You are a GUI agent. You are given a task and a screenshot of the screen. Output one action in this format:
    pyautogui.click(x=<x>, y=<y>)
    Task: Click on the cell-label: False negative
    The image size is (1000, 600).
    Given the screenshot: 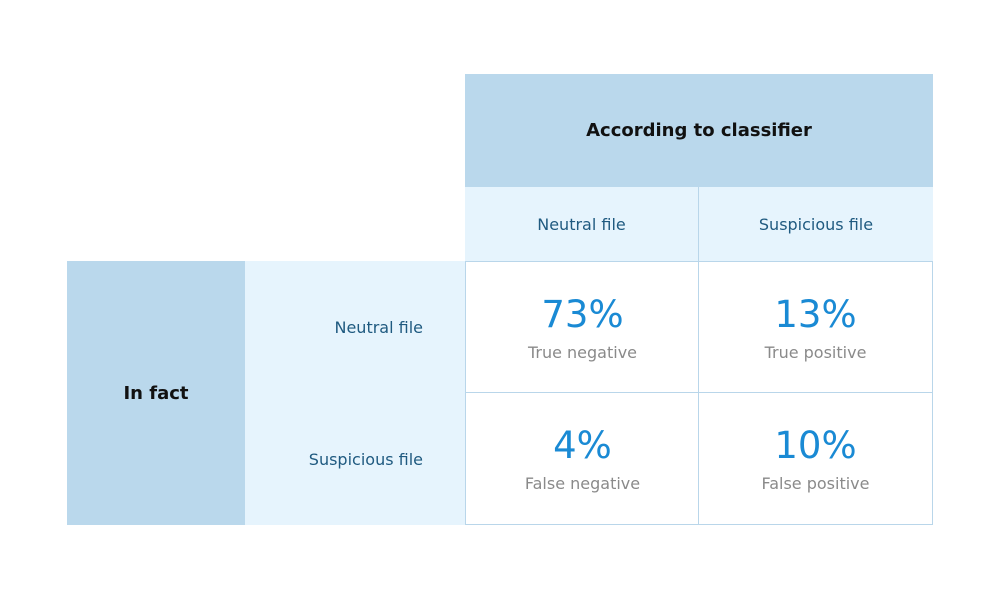 What is the action you would take?
    pyautogui.click(x=582, y=483)
    